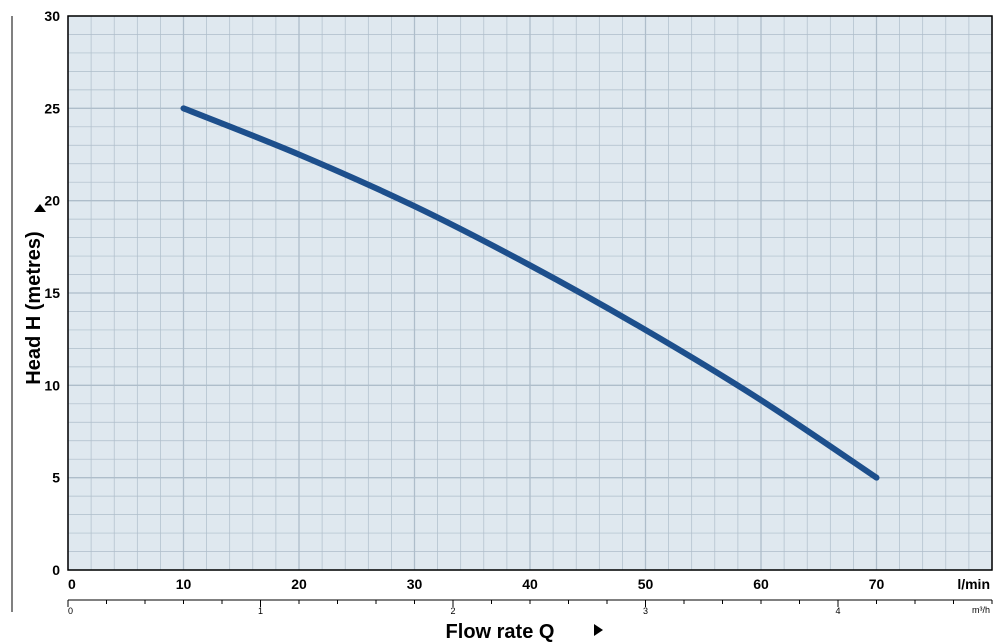 The height and width of the screenshot is (644, 1004). I want to click on x-unit-label: l/min, so click(973, 584).